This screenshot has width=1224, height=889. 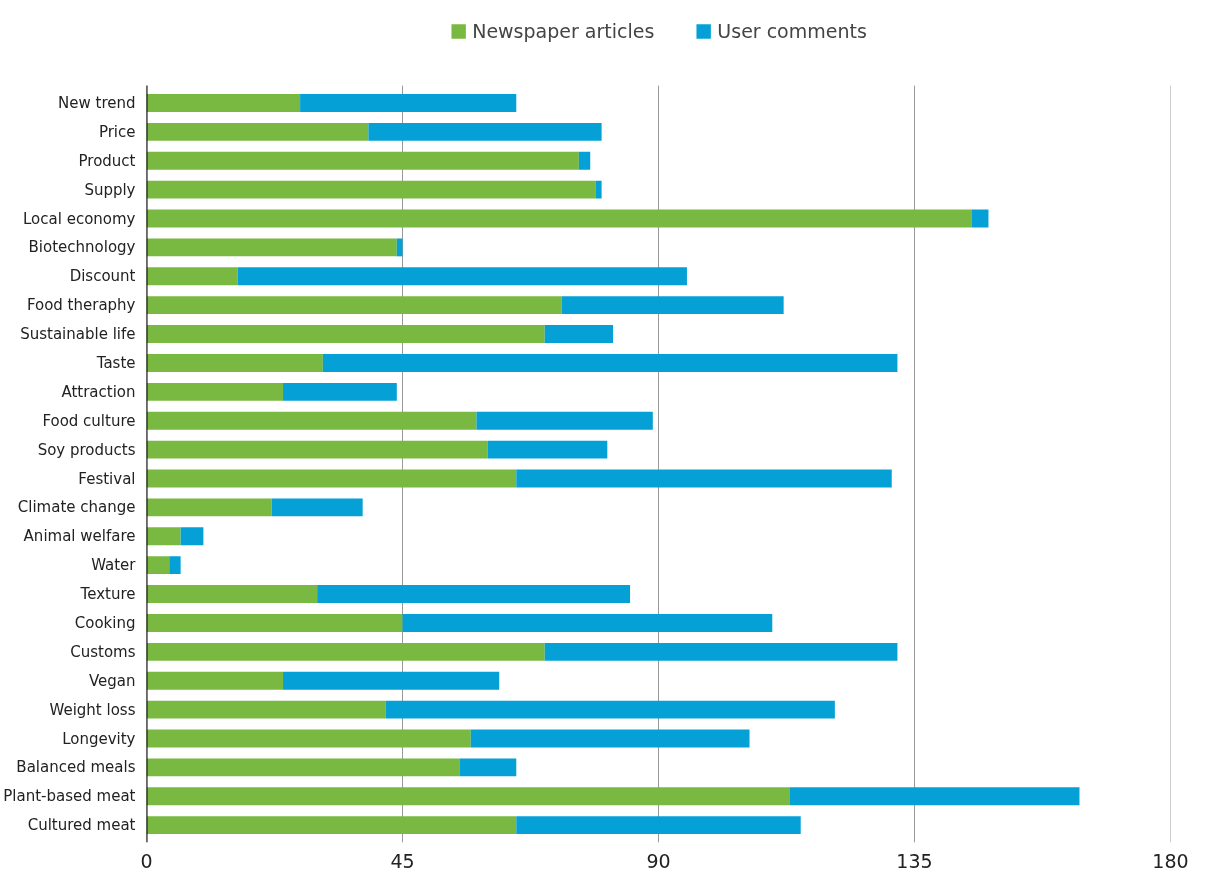 What do you see at coordinates (1170, 860) in the screenshot?
I see `x-tick-label: 180` at bounding box center [1170, 860].